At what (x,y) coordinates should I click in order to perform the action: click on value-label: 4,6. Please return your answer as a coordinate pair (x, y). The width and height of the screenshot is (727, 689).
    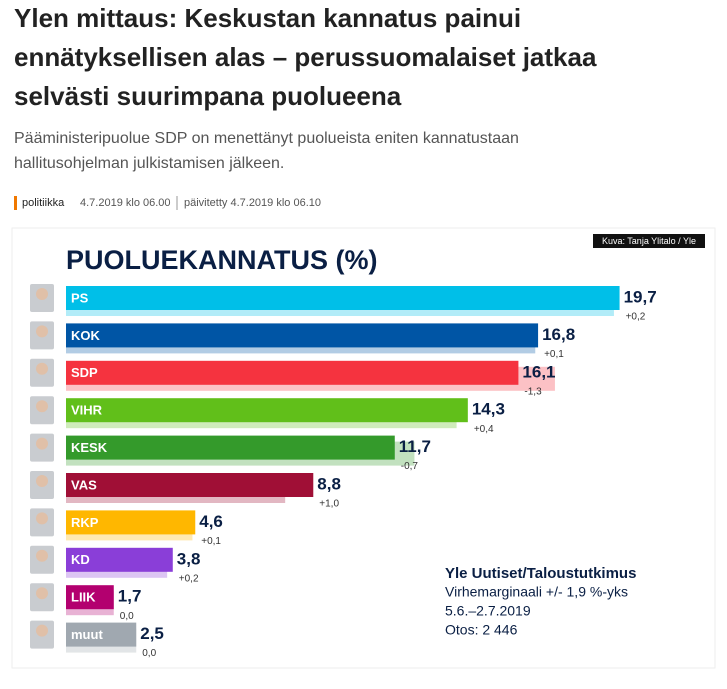
    Looking at the image, I should click on (211, 521).